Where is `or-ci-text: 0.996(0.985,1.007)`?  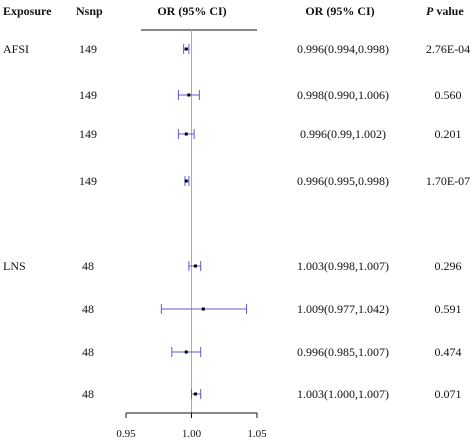
or-ci-text: 0.996(0.985,1.007) is located at coordinates (343, 352).